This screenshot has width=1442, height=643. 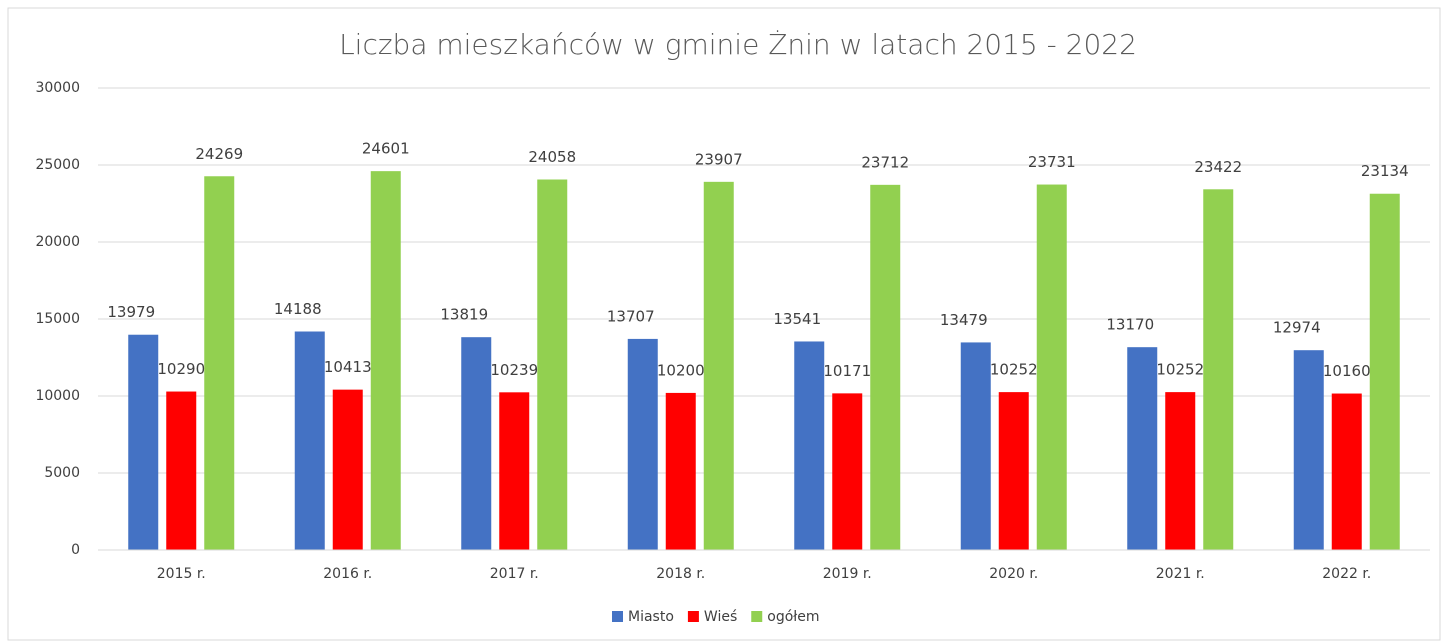 I want to click on legend-label: Wieś, so click(x=720, y=617).